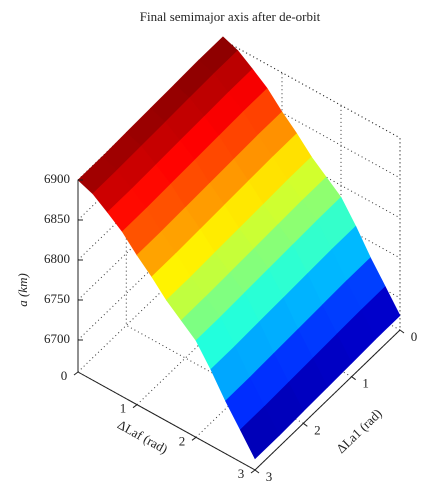 The width and height of the screenshot is (430, 500). Describe the element at coordinates (327, 400) in the screenshot. I see `y-axis` at that location.